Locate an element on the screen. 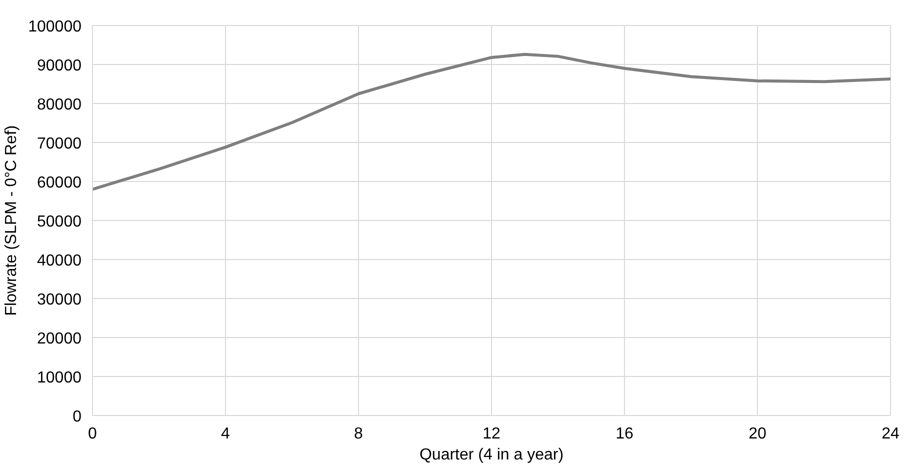 The image size is (923, 474). x-tick-label: 20 is located at coordinates (757, 434).